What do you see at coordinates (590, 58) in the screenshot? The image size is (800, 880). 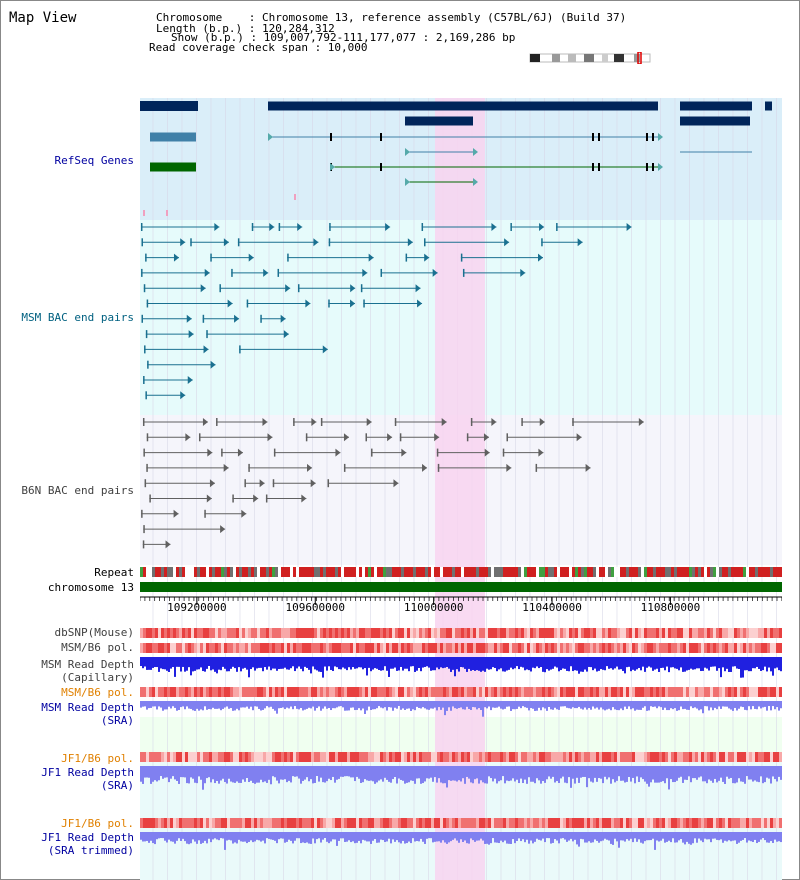 I see `chromosome-ideogram` at bounding box center [590, 58].